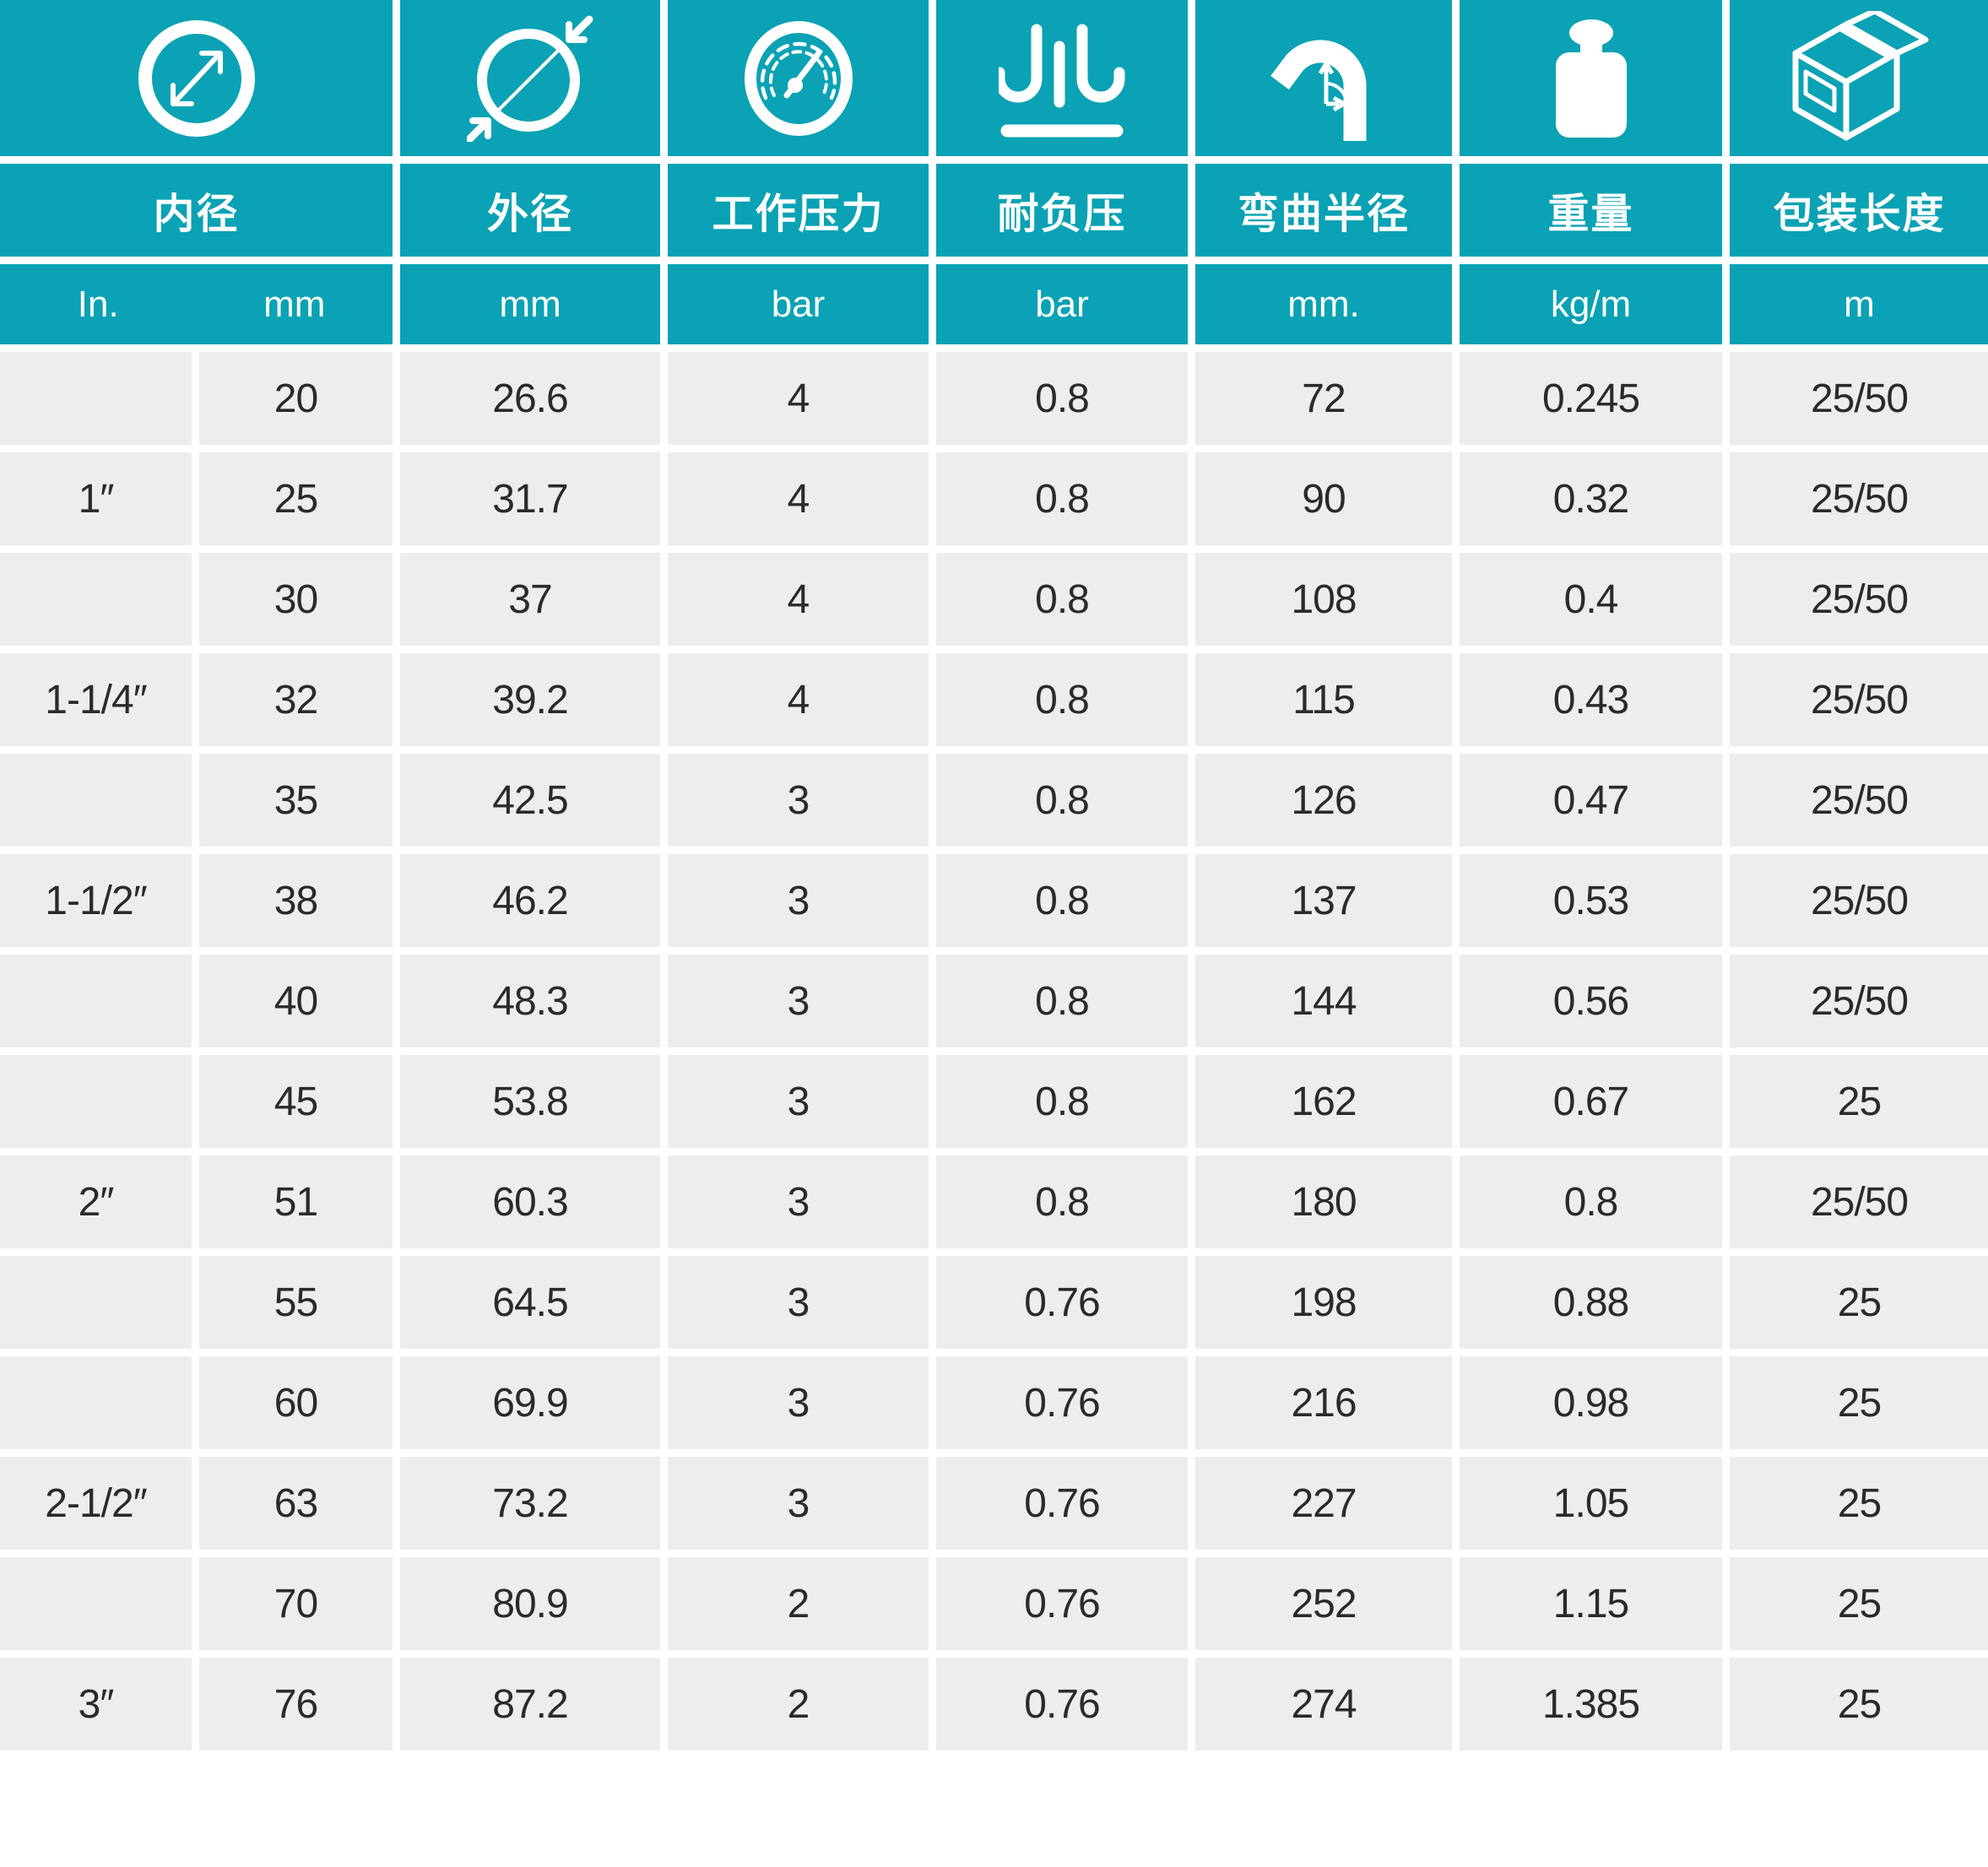  I want to click on cell-weight: 0.67, so click(1591, 1101).